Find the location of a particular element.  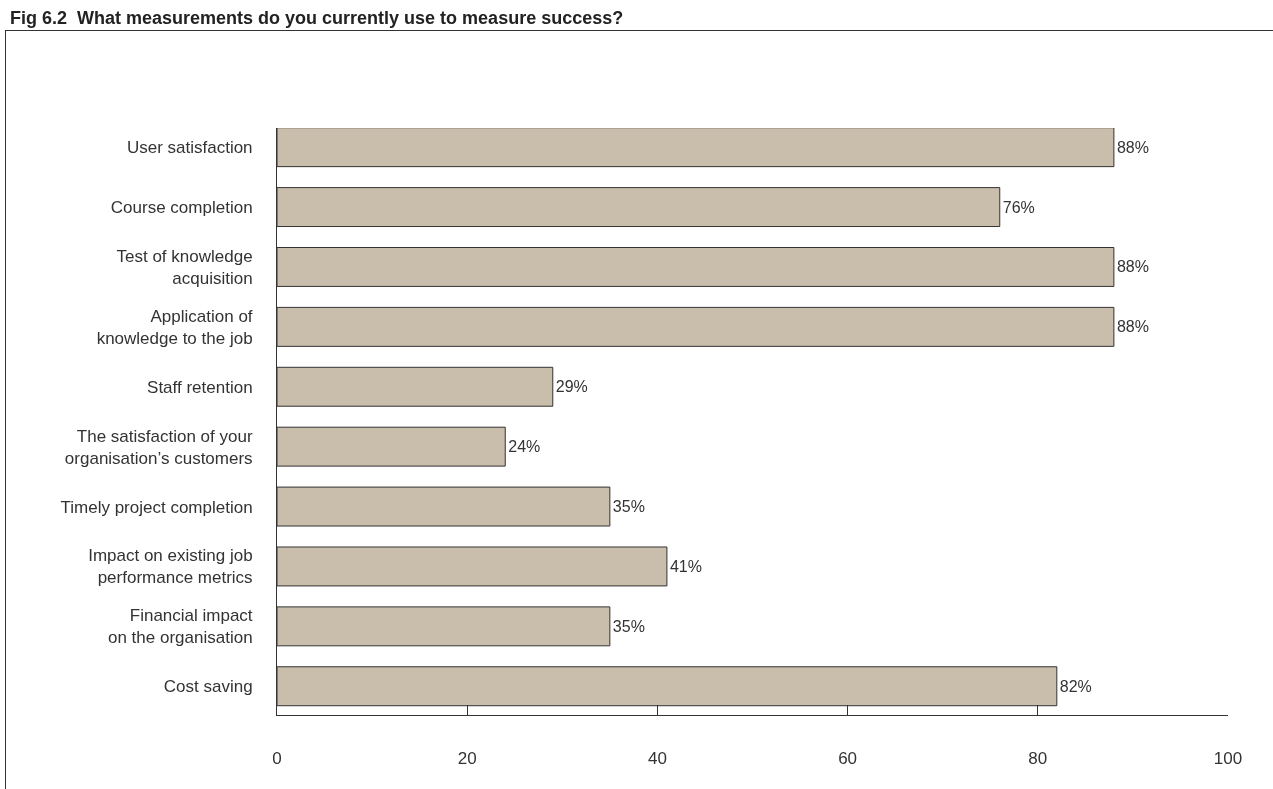

y-tick-label: Cost saving is located at coordinates (208, 687).